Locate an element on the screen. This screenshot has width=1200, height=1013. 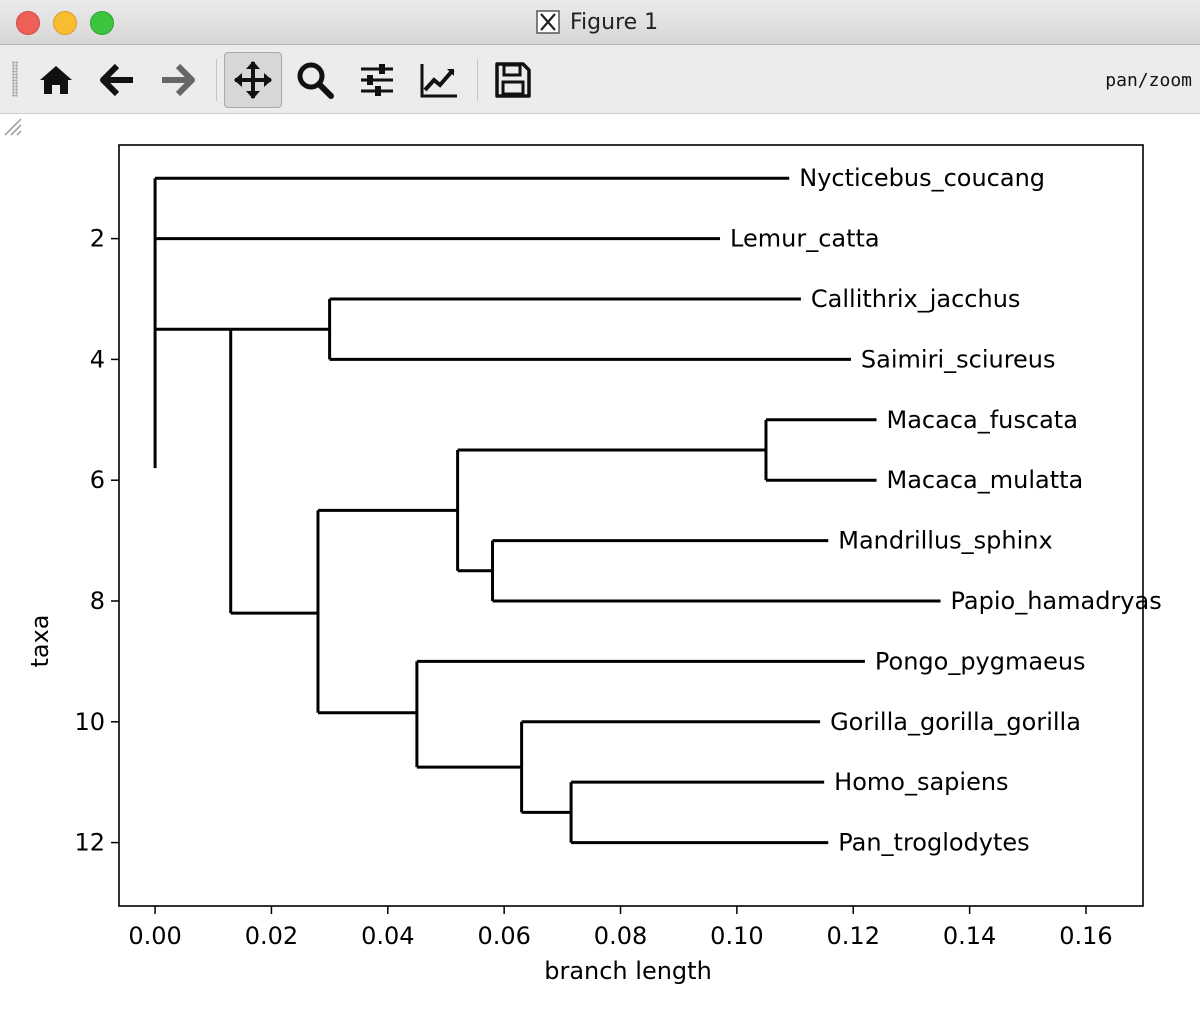
resize-grip-icon is located at coordinates (11, 125).